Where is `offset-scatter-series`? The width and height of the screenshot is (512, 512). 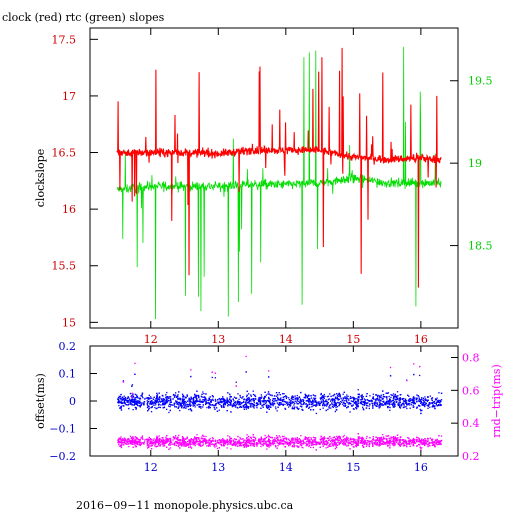 offset-scatter-series is located at coordinates (280, 393).